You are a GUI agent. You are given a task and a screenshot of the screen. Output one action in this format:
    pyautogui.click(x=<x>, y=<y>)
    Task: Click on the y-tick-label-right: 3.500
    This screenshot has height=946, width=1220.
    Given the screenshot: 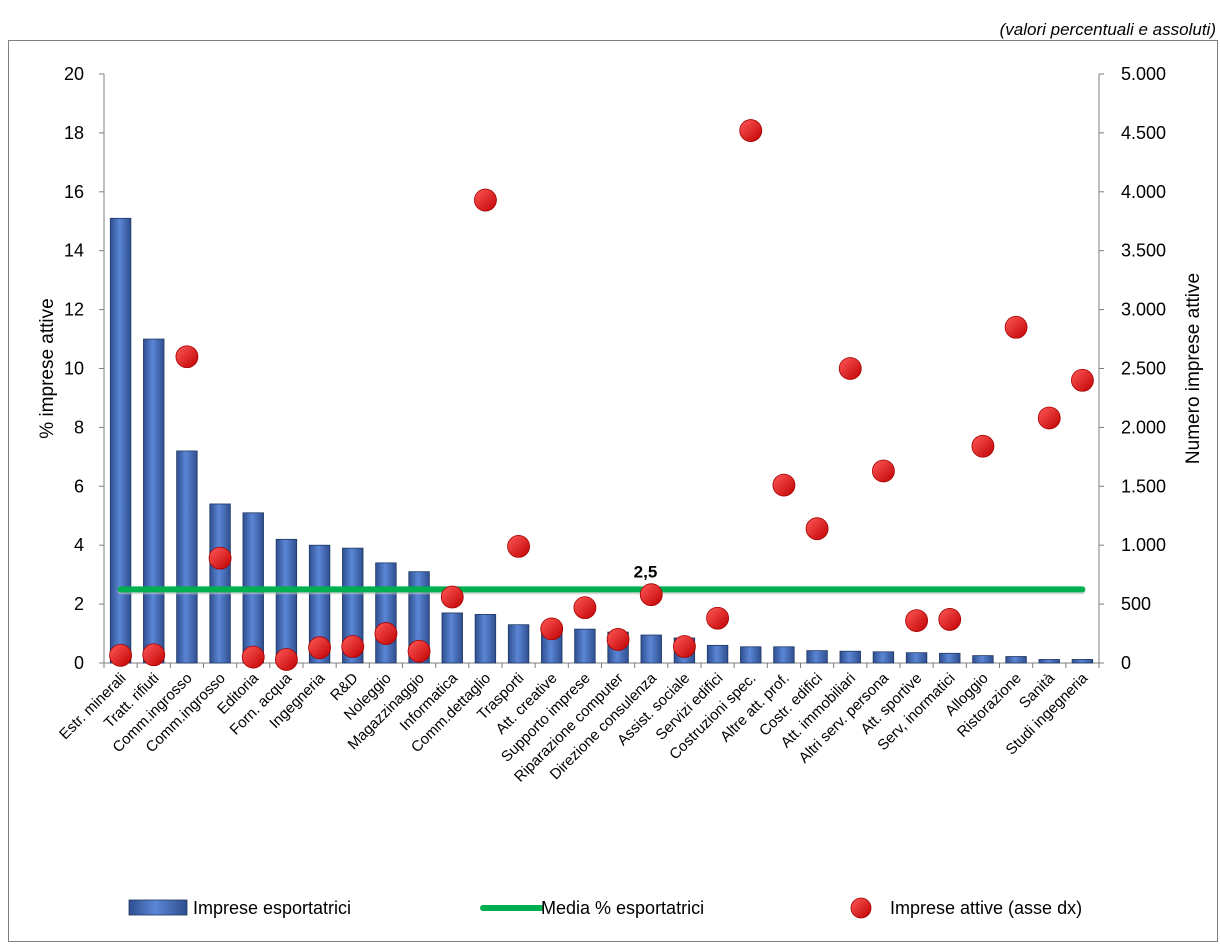 What is the action you would take?
    pyautogui.click(x=1143, y=251)
    